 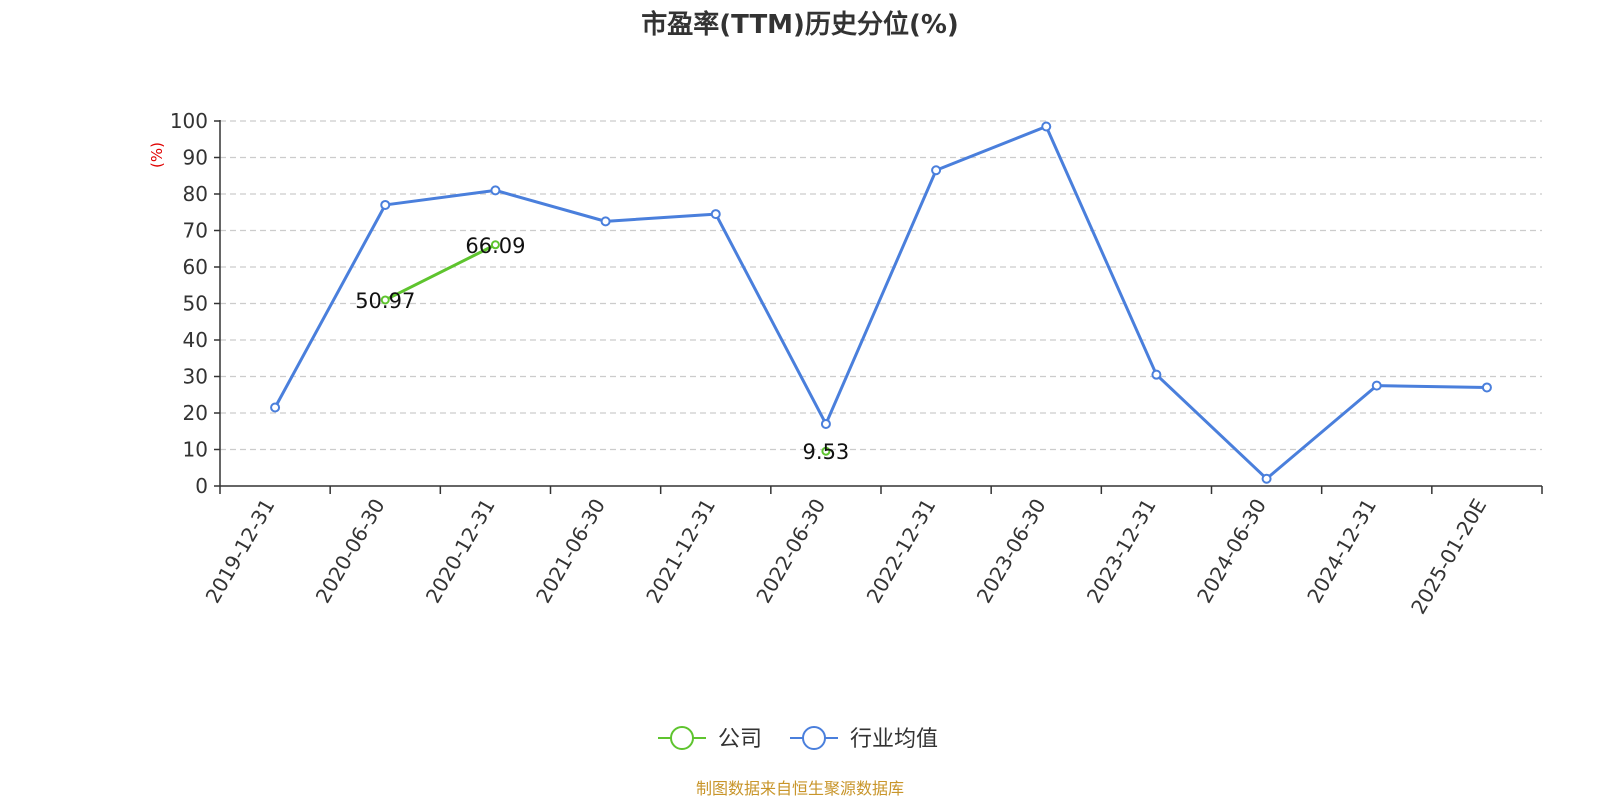 What do you see at coordinates (440, 272) in the screenshot?
I see `series-line` at bounding box center [440, 272].